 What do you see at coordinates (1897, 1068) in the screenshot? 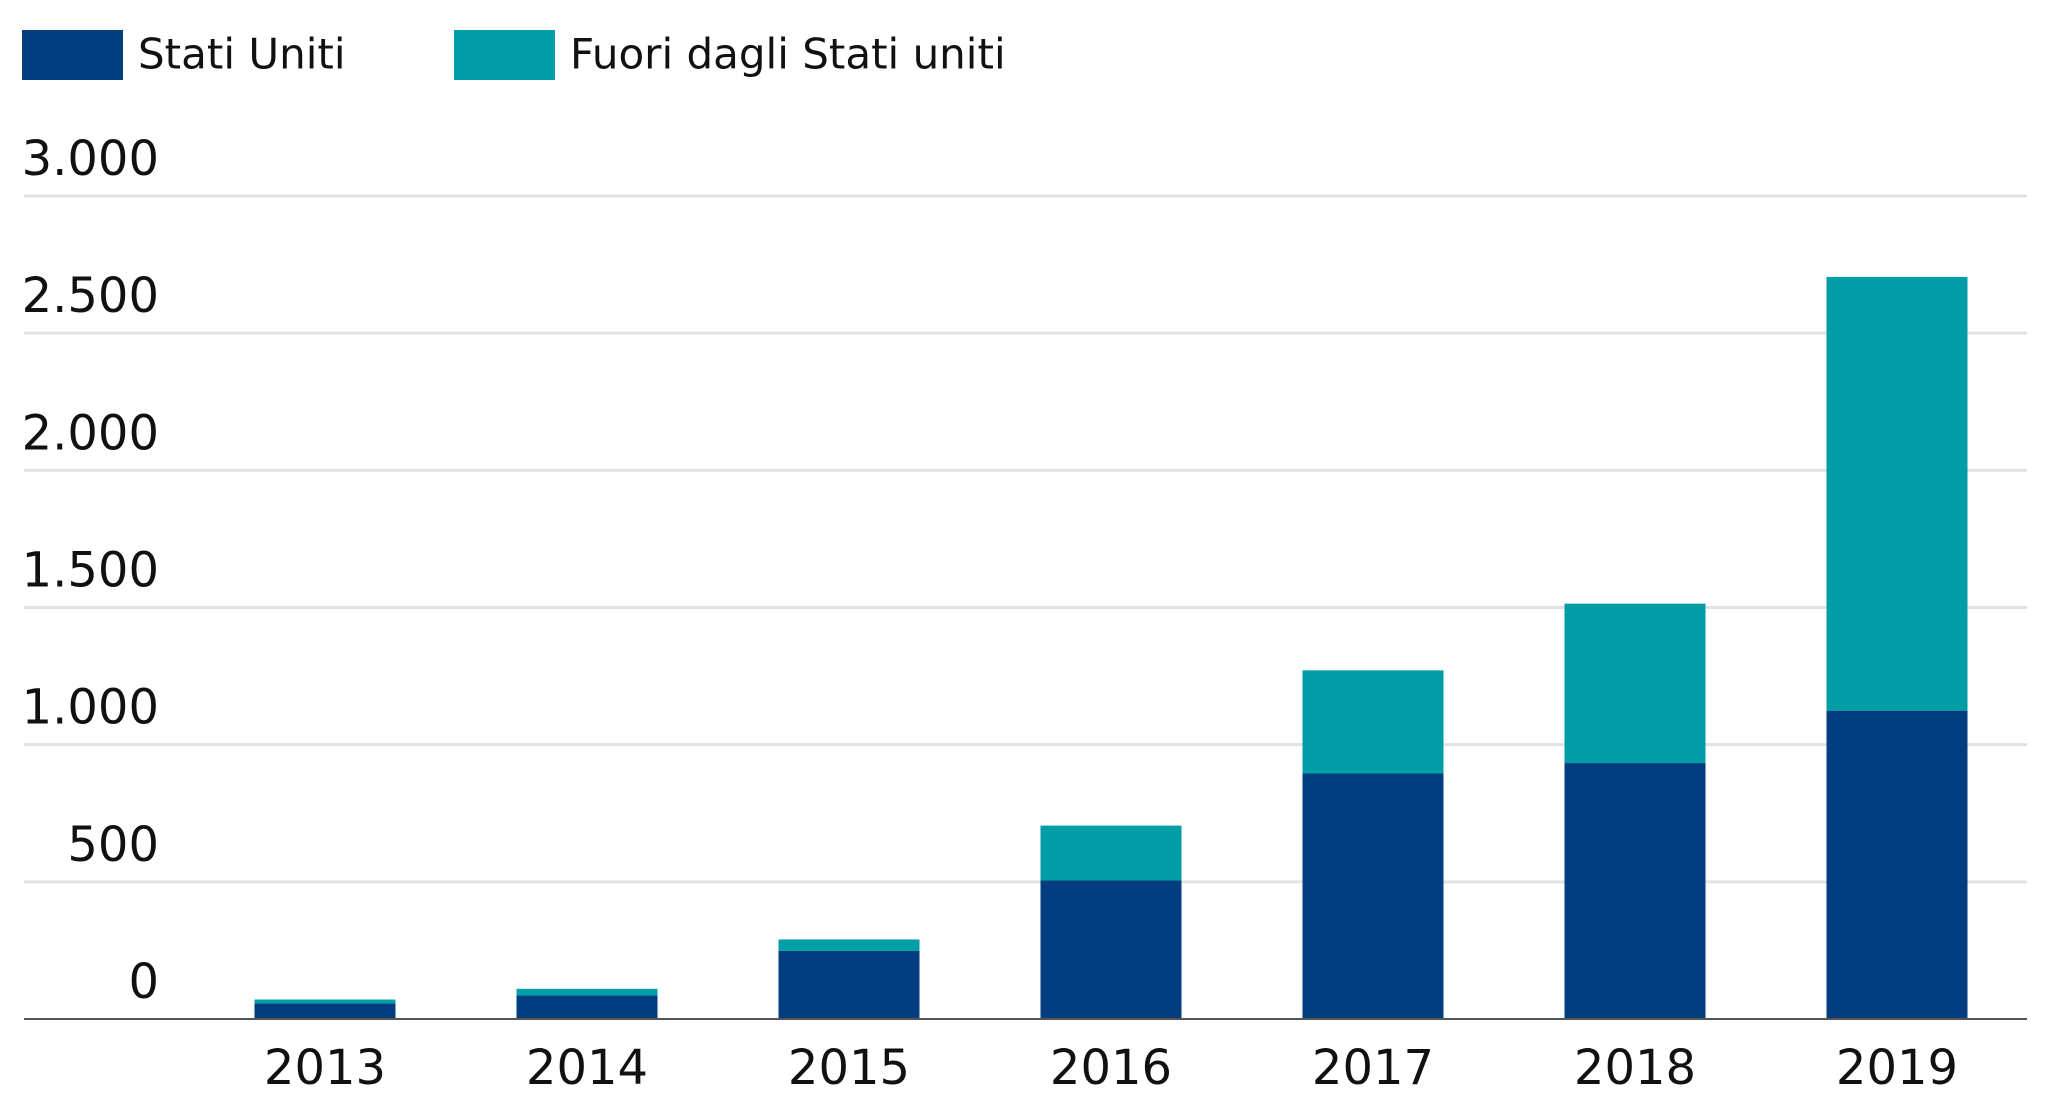
I see `x-tick-label: 2019` at bounding box center [1897, 1068].